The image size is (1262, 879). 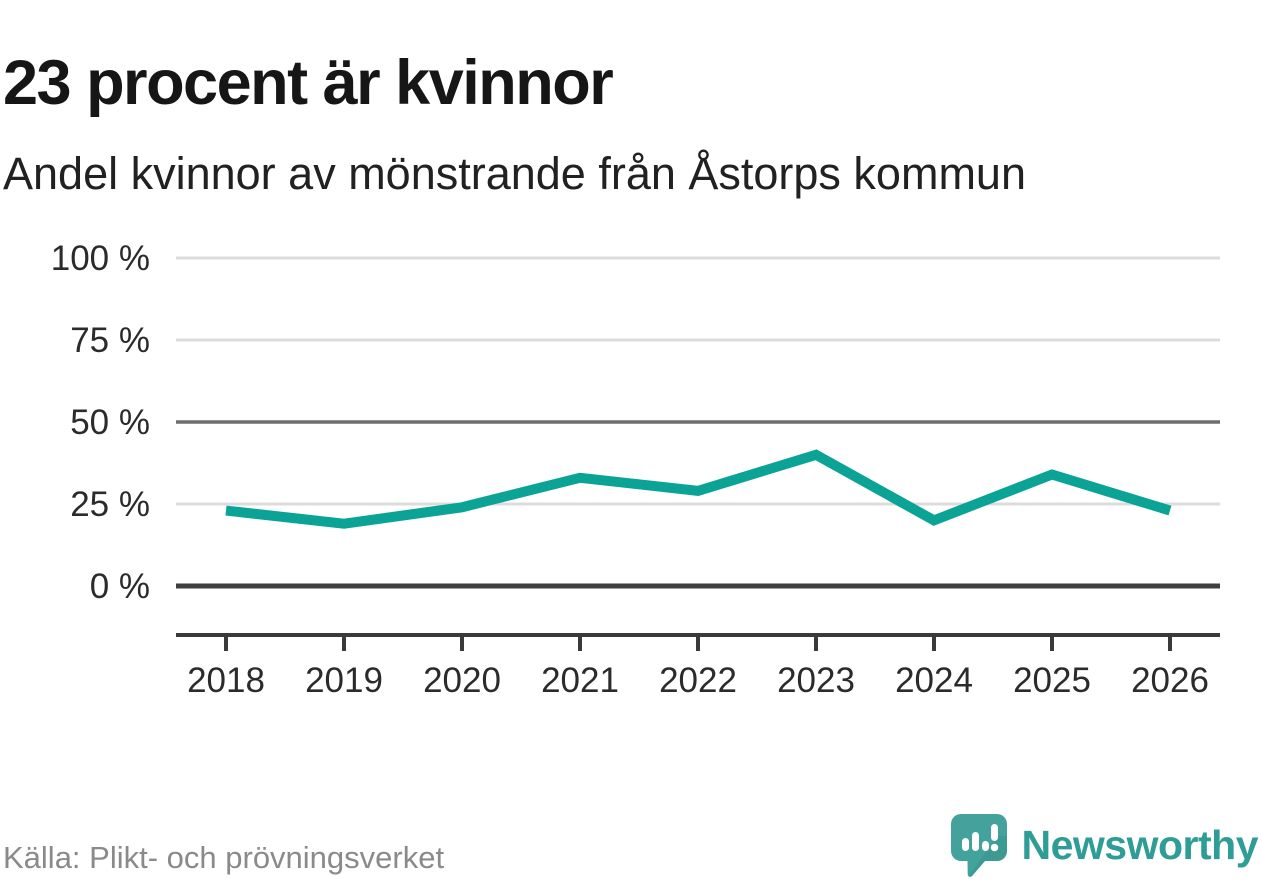 What do you see at coordinates (110, 504) in the screenshot?
I see `y-axis-tick-label: 25 %` at bounding box center [110, 504].